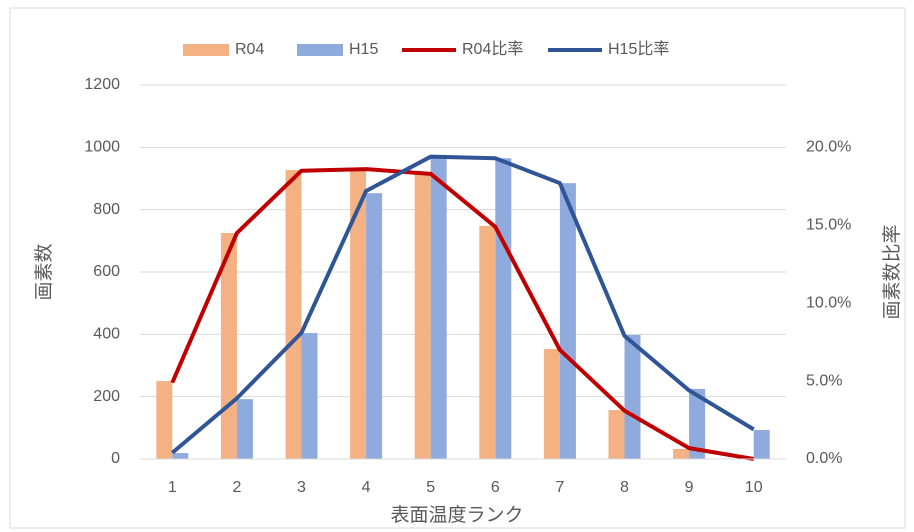  Describe the element at coordinates (824, 380) in the screenshot. I see `y2-tick-label: 5.0%` at that location.